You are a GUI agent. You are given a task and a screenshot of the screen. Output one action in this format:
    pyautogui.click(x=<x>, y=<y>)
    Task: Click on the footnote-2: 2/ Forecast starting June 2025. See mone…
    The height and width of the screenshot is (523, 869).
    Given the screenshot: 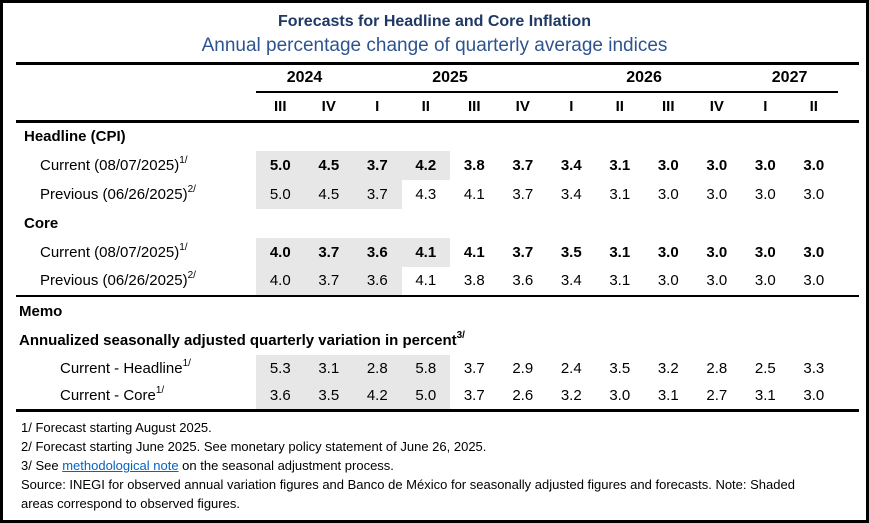 What is the action you would take?
    pyautogui.click(x=254, y=446)
    